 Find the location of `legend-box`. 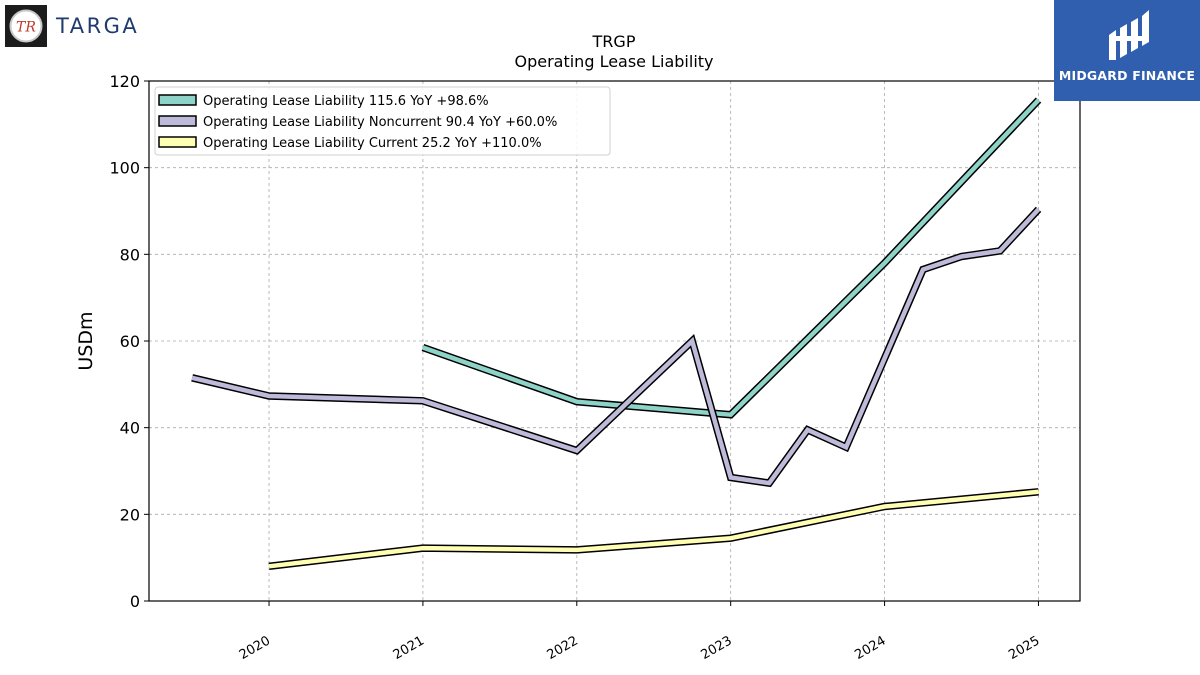

legend-box is located at coordinates (382, 121).